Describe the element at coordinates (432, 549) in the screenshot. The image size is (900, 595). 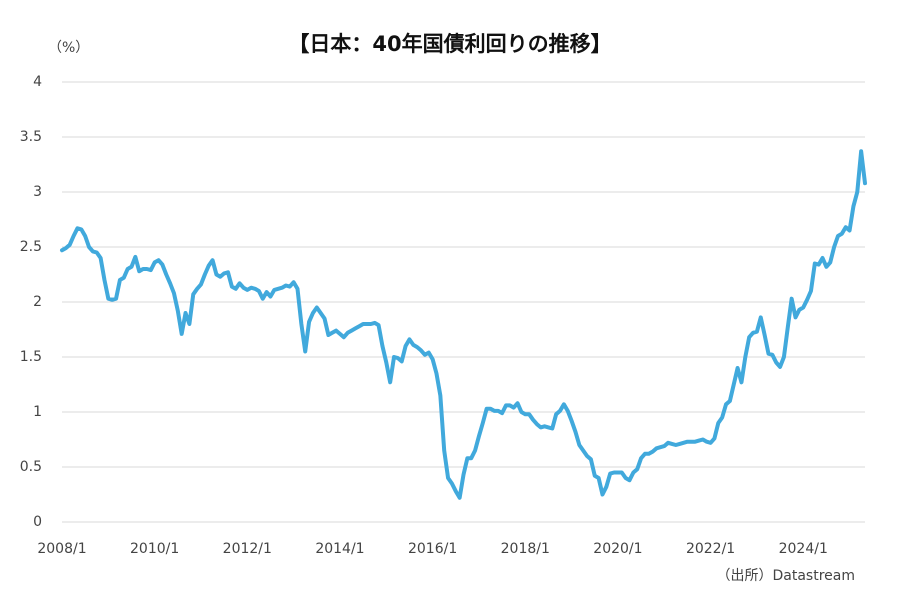
I see `x-tick-label: 2016/1` at that location.